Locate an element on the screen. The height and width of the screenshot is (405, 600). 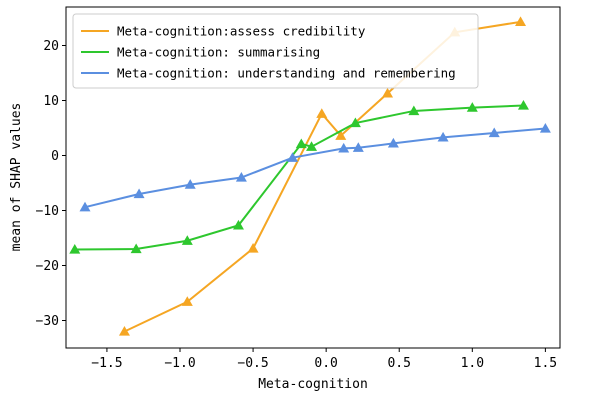
x-tick-label: 1.0 is located at coordinates (472, 363).